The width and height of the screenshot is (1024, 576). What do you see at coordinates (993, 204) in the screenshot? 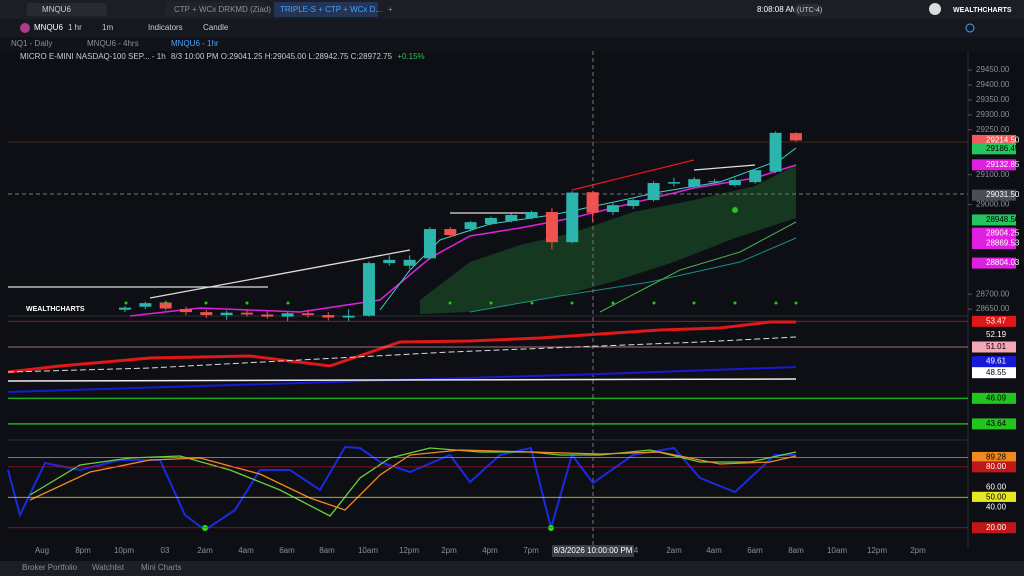
I see `price-tick-label: 29000.00` at bounding box center [993, 204].